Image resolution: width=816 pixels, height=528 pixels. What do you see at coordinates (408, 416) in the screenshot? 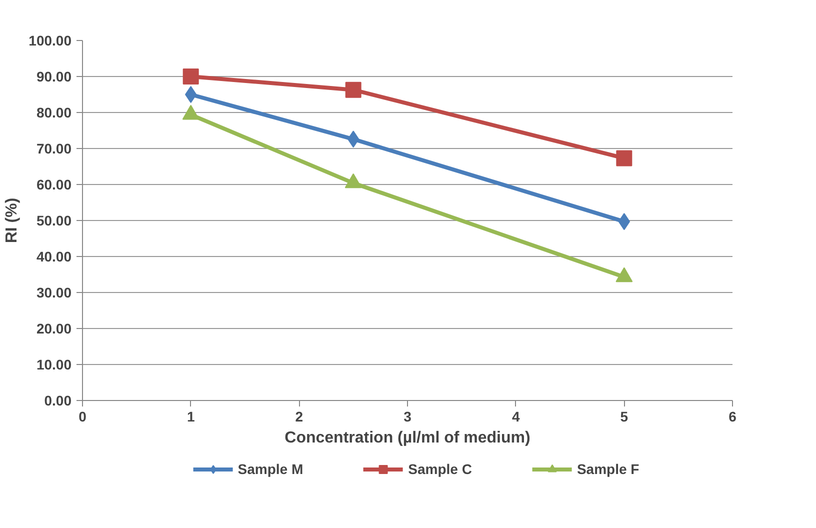
I see `x-tick-label: 3` at bounding box center [408, 416].